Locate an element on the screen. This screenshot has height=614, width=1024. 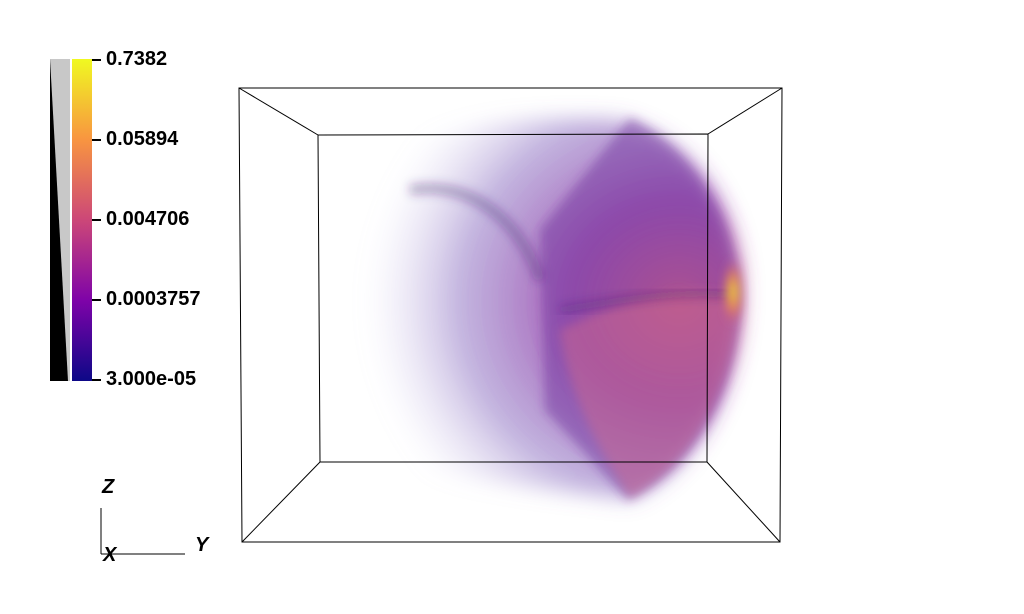
orientation-axes: Z X Y is located at coordinates (160, 522).